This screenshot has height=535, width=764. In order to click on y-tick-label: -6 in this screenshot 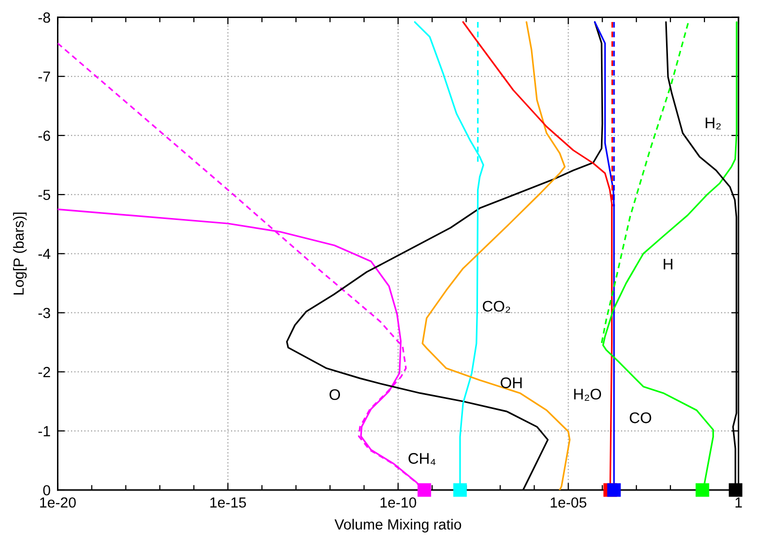, I will do `click(44, 135)`.